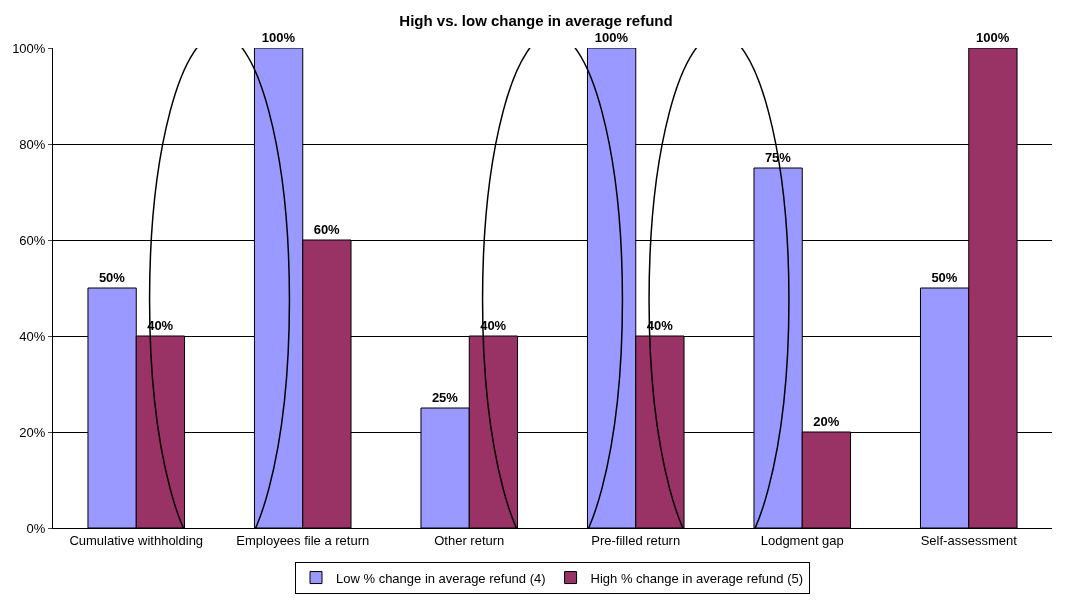 This screenshot has width=1072, height=606. What do you see at coordinates (441, 578) in the screenshot?
I see `legend-label: Low % change in average refund (4)` at bounding box center [441, 578].